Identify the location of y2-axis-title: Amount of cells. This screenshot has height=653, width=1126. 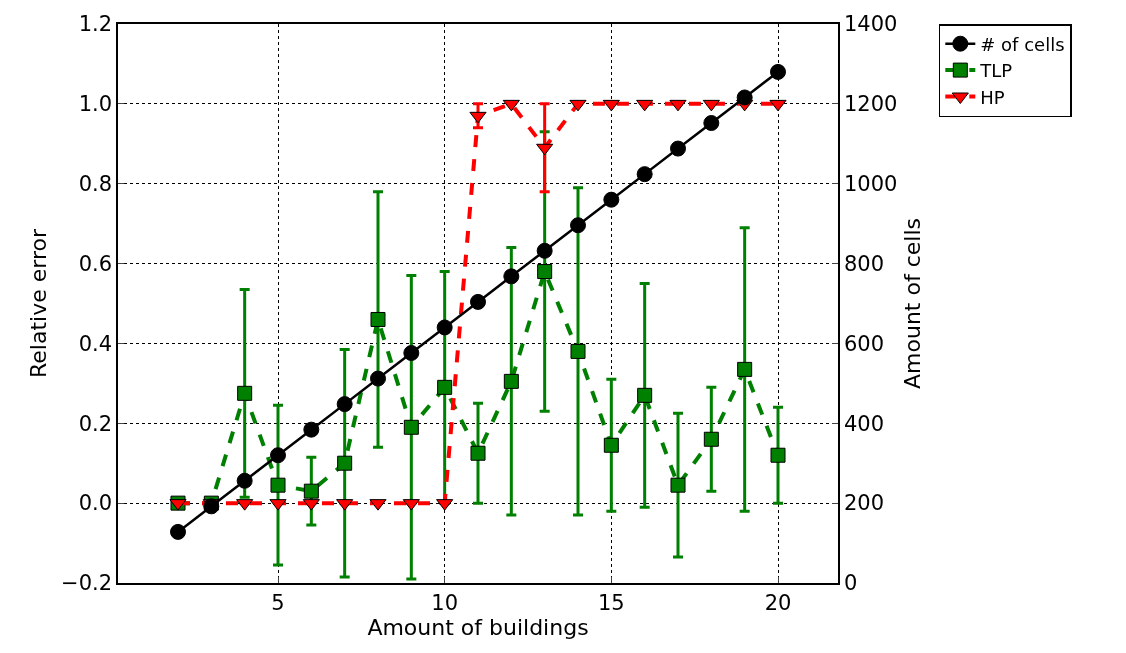
(912, 303).